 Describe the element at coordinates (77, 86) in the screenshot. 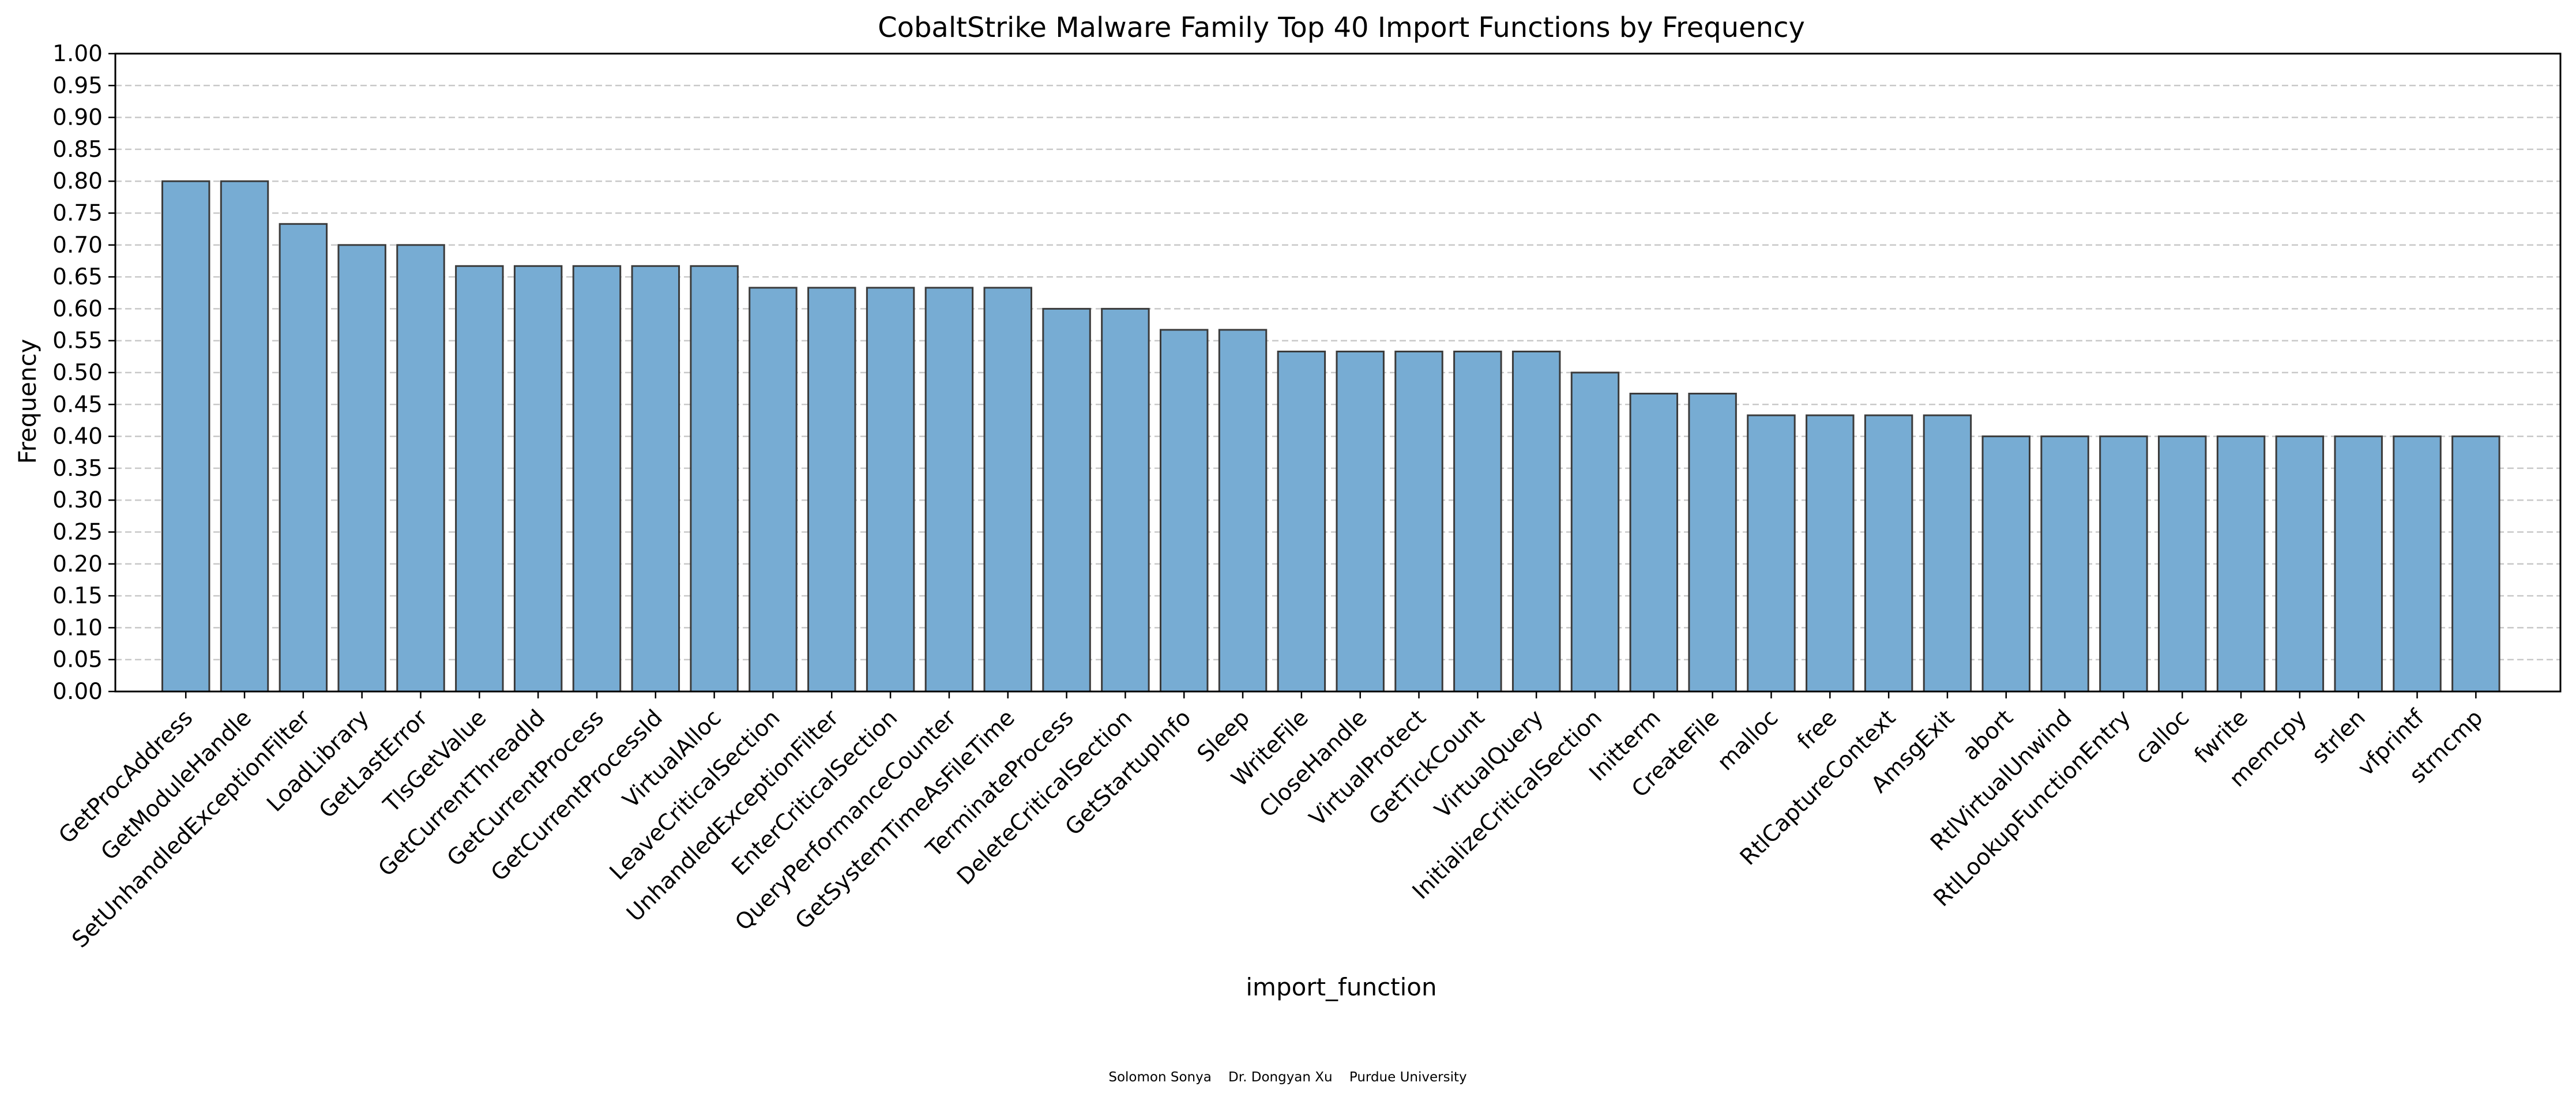

I see `y-tick-label: 0.95` at that location.